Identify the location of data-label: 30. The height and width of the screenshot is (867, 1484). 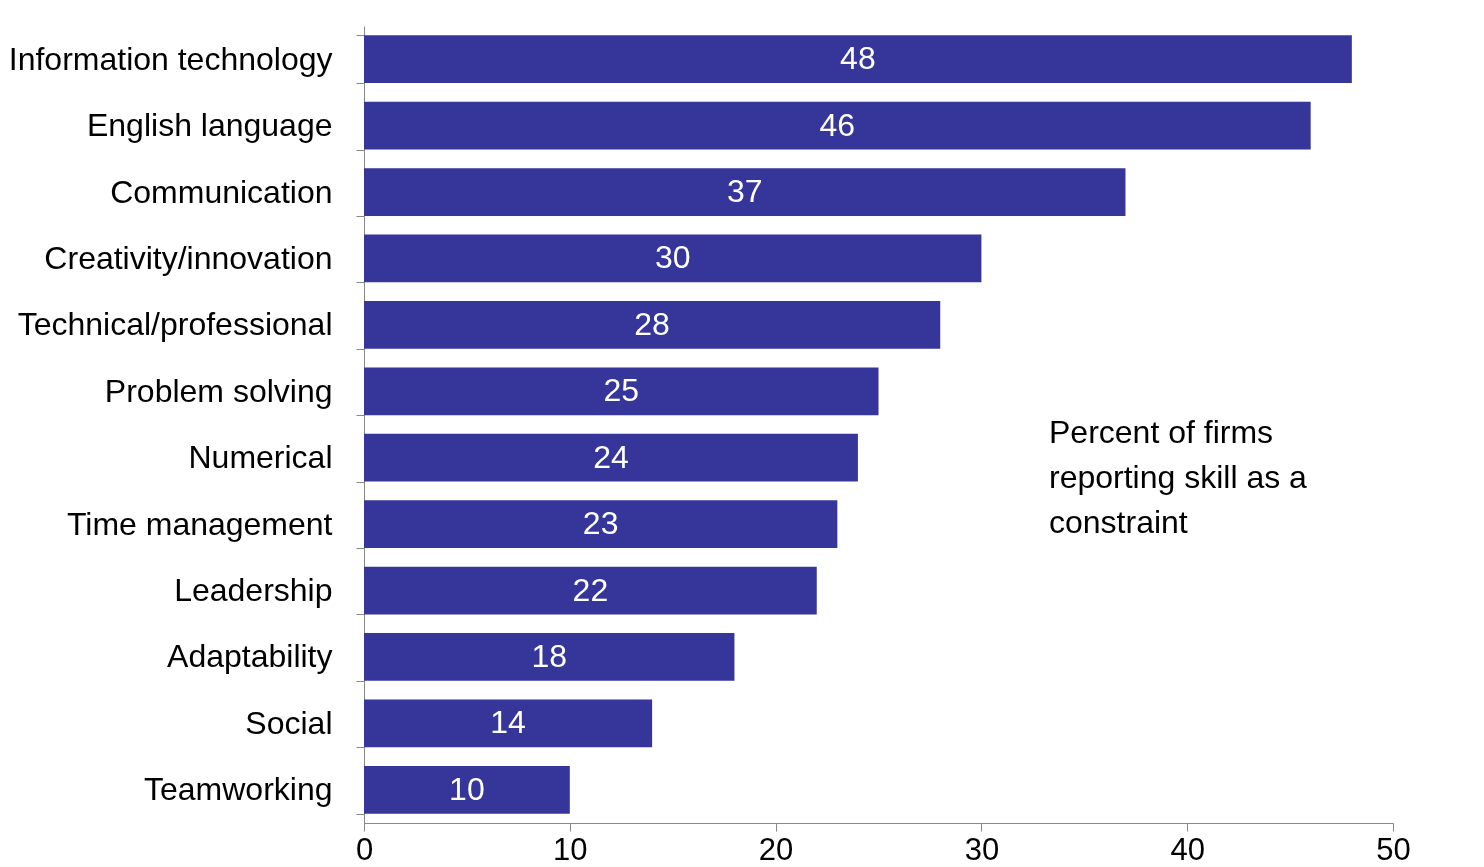
(672, 257).